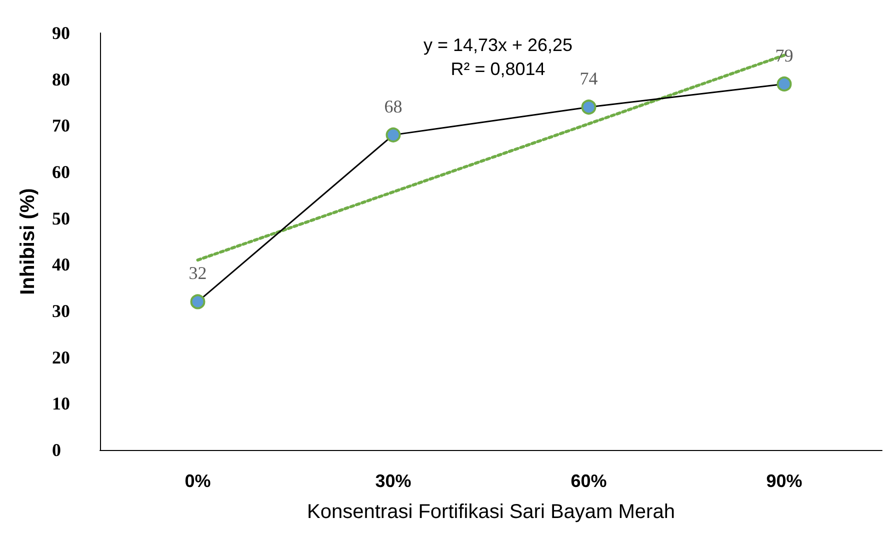 This screenshot has width=894, height=535. What do you see at coordinates (588, 481) in the screenshot?
I see `x-tick-label: 60%` at bounding box center [588, 481].